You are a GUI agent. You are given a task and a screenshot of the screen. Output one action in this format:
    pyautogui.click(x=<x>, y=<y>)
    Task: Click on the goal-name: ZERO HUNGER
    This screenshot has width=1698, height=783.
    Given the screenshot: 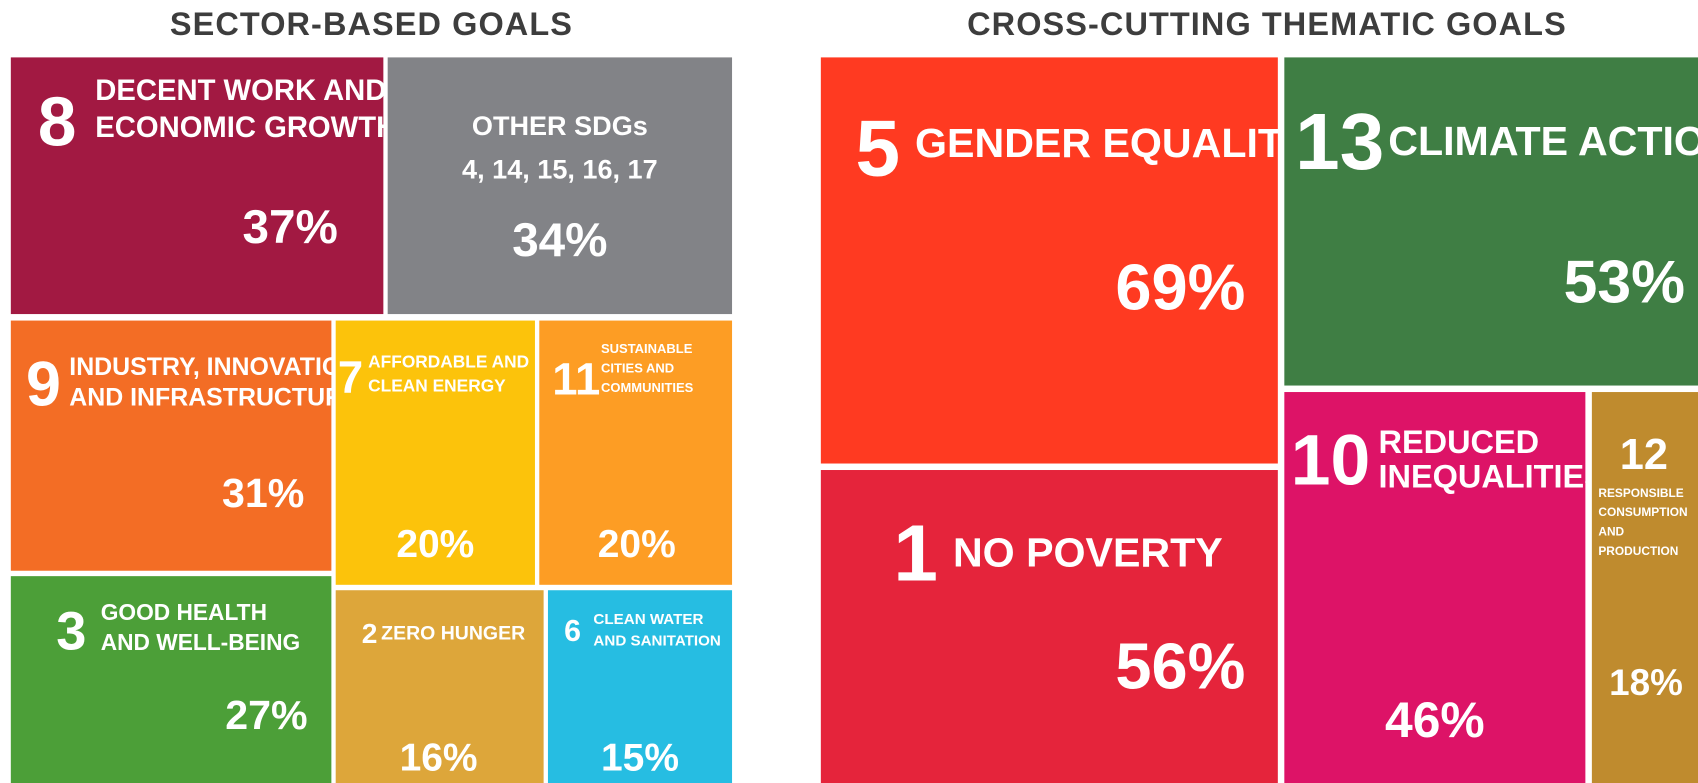 What is the action you would take?
    pyautogui.click(x=453, y=634)
    